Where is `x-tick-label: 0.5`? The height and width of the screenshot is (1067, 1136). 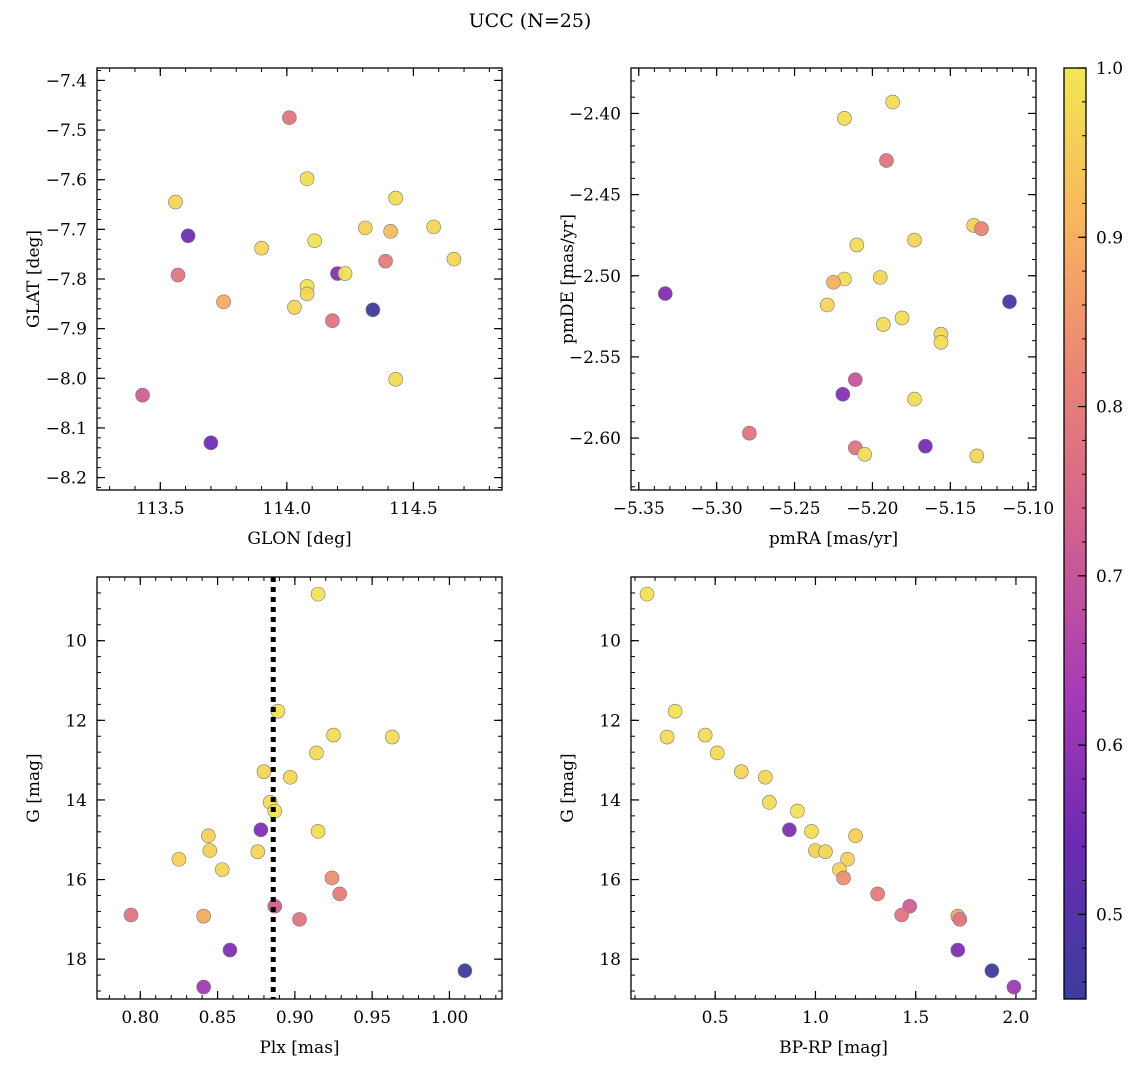
x-tick-label: 0.5 is located at coordinates (715, 1018).